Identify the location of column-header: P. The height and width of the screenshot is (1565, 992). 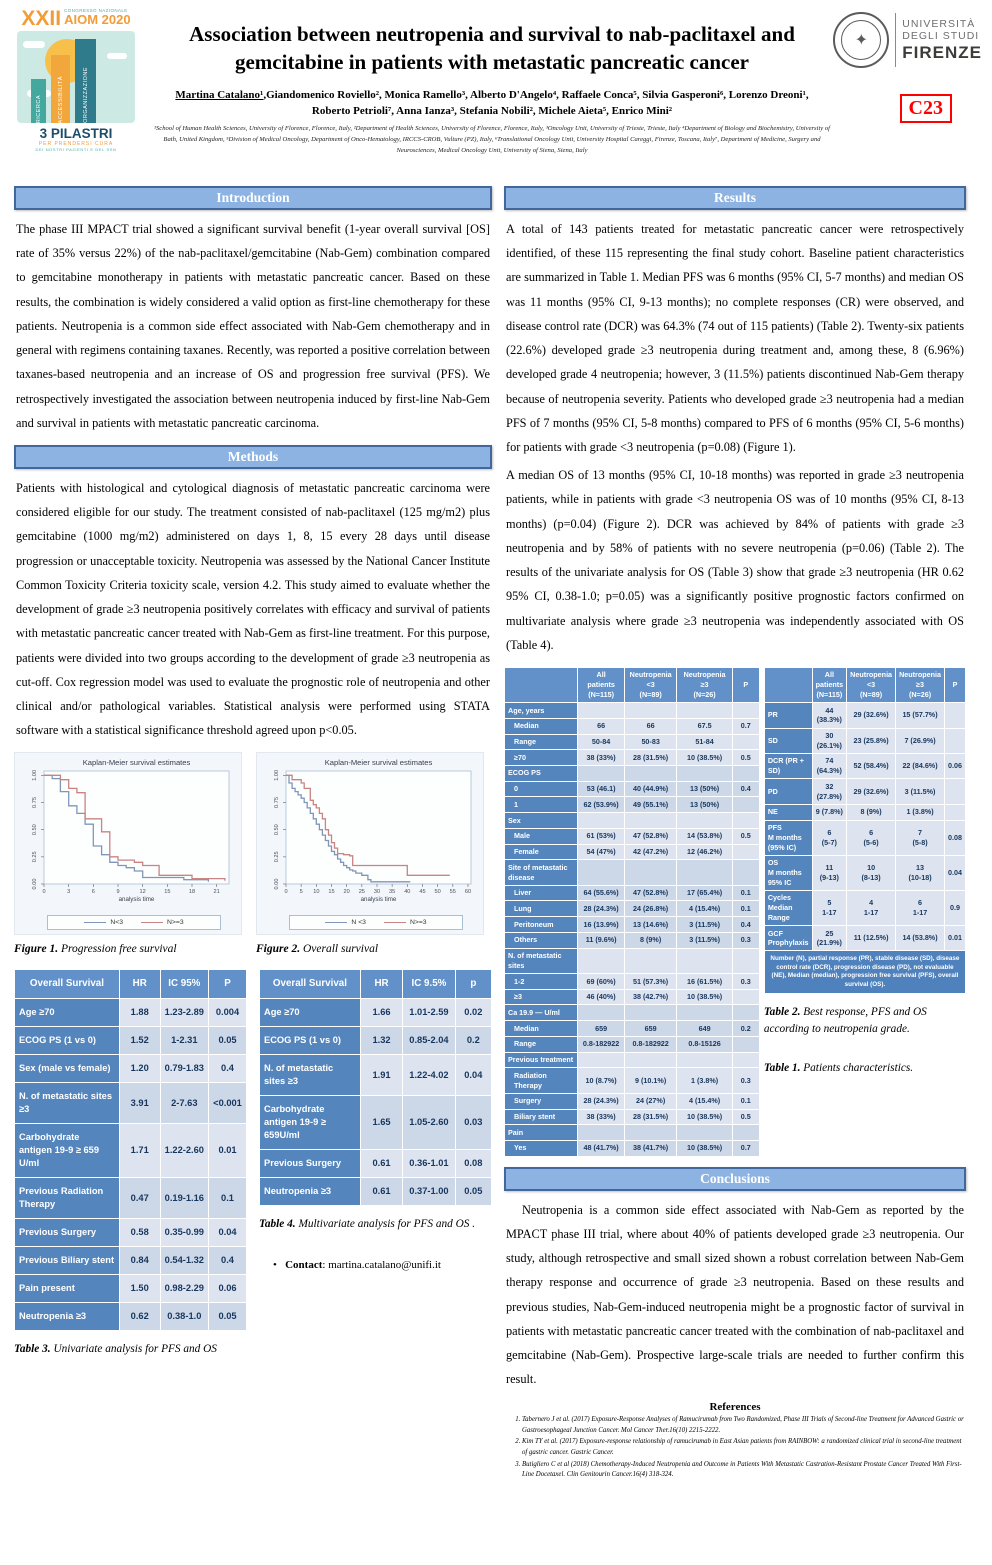
(745, 685).